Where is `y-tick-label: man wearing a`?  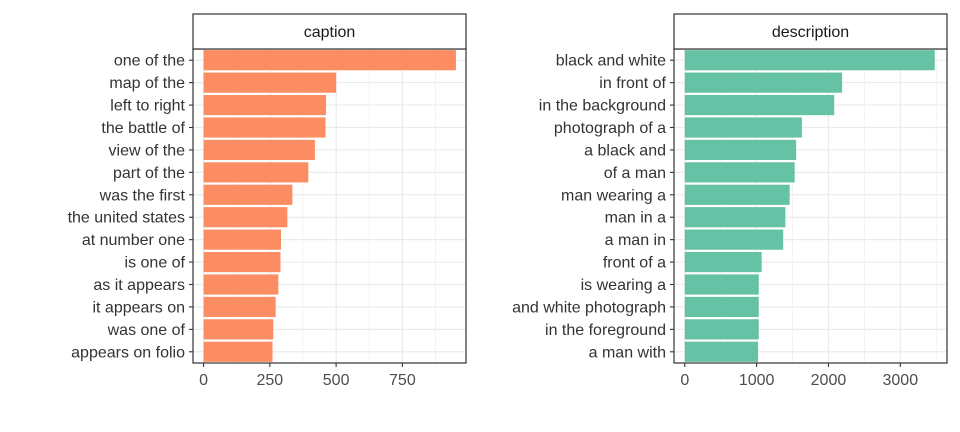 y-tick-label: man wearing a is located at coordinates (613, 195).